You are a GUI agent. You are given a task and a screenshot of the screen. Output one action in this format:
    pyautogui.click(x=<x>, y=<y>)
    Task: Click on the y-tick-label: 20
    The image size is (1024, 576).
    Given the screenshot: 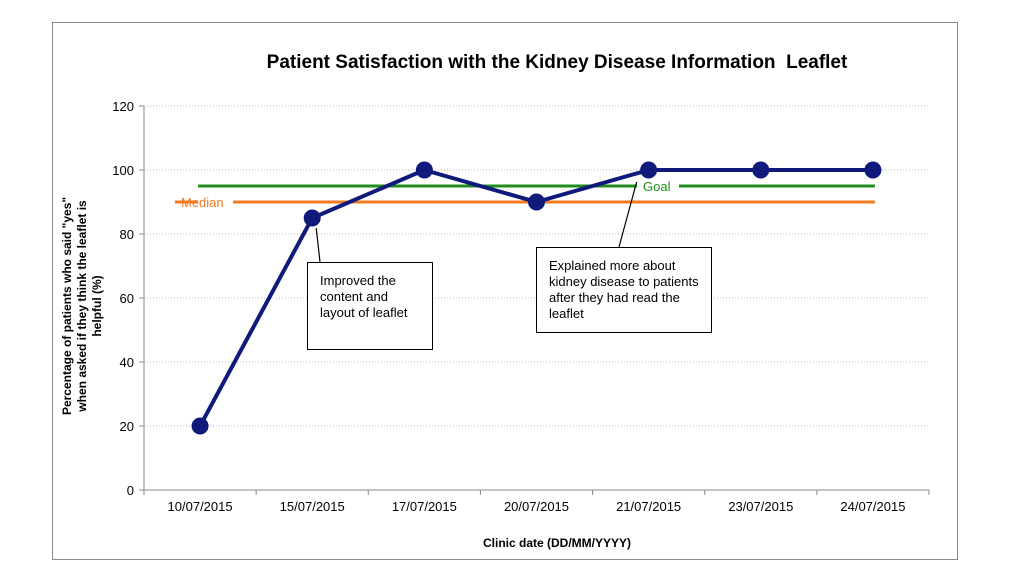 What is the action you would take?
    pyautogui.click(x=127, y=426)
    